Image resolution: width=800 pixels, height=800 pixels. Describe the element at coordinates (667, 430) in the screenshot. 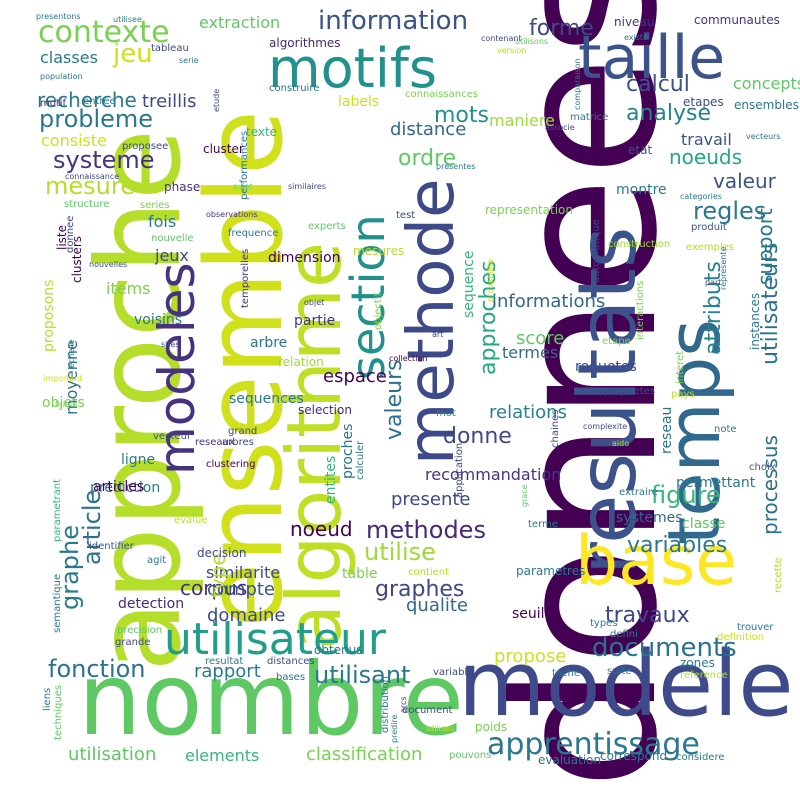

I see `word-reseau: reseau` at that location.